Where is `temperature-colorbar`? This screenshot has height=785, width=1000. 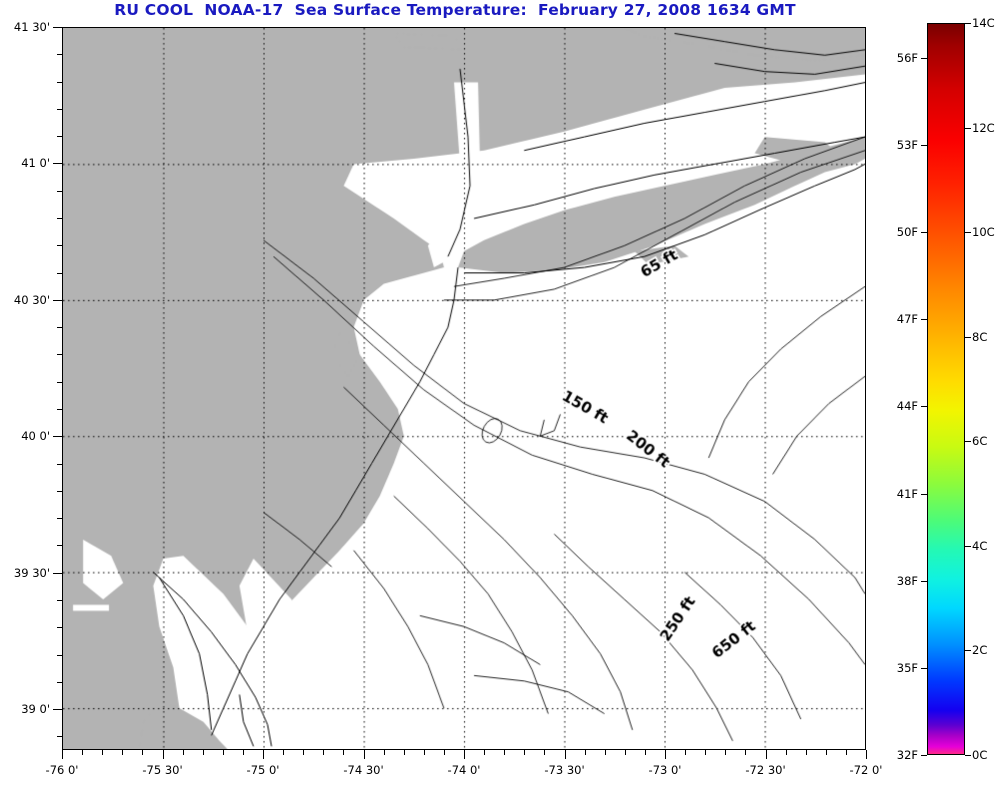 temperature-colorbar is located at coordinates (946, 389).